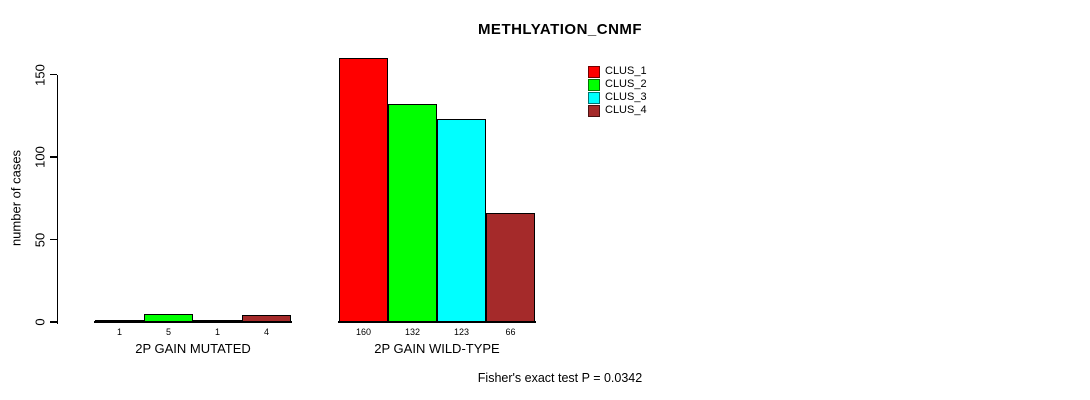 The width and height of the screenshot is (1090, 400). What do you see at coordinates (412, 213) in the screenshot?
I see `bar-clus_2-group2` at bounding box center [412, 213].